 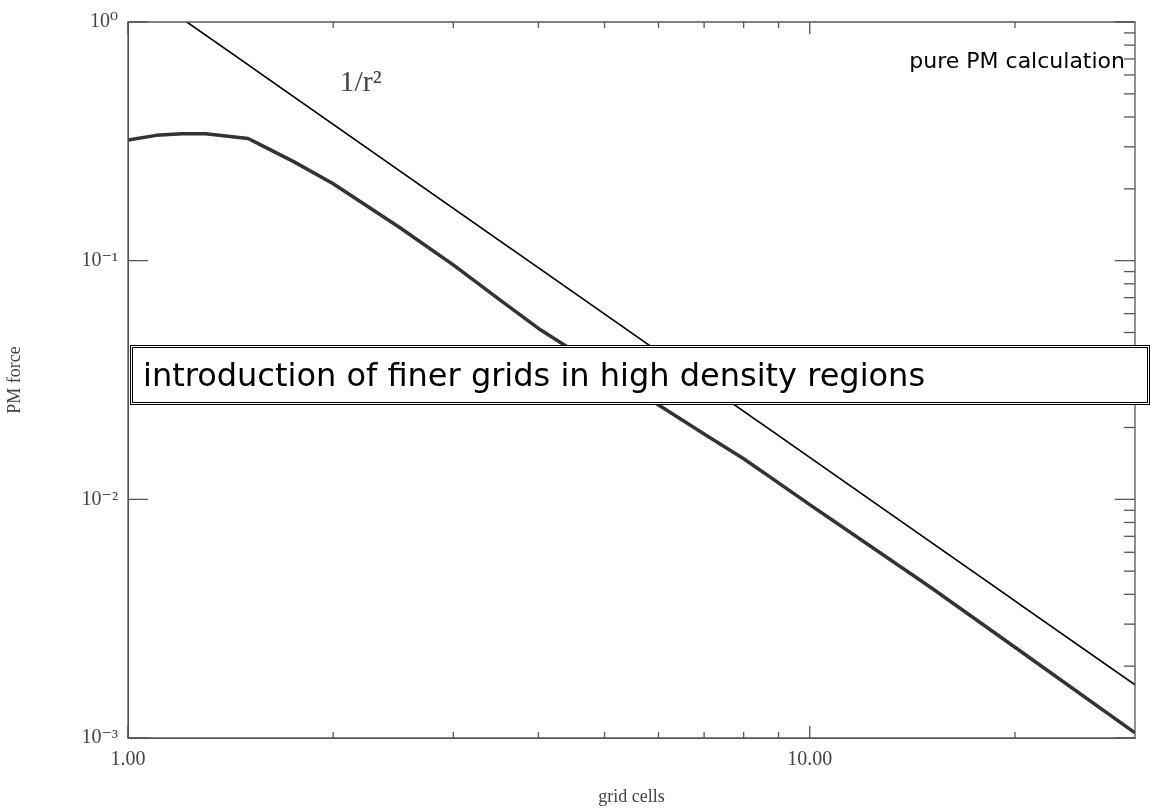 What do you see at coordinates (631, 795) in the screenshot?
I see `x-axis-title: grid cells` at bounding box center [631, 795].